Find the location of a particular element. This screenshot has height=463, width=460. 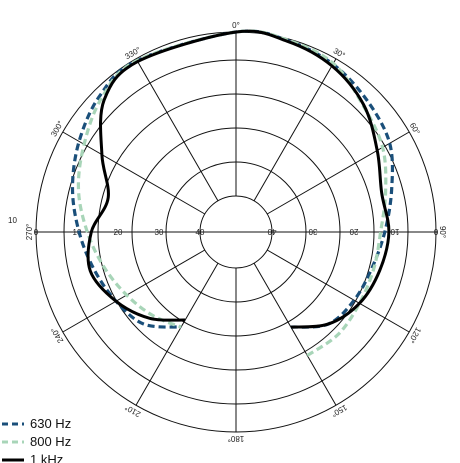

angle-label-150: 150° is located at coordinates (339, 411).